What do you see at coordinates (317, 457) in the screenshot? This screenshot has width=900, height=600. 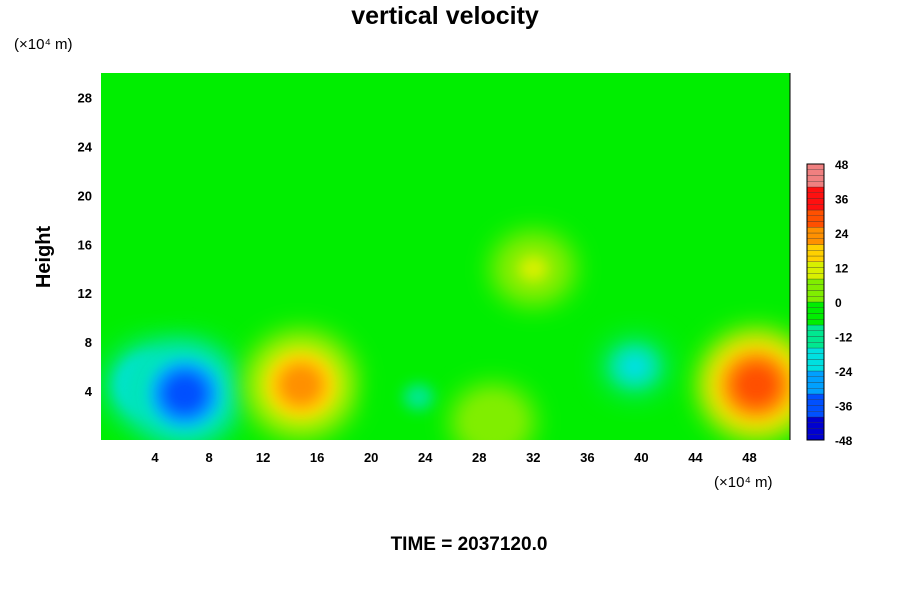 I see `x-tick-label: 16` at bounding box center [317, 457].